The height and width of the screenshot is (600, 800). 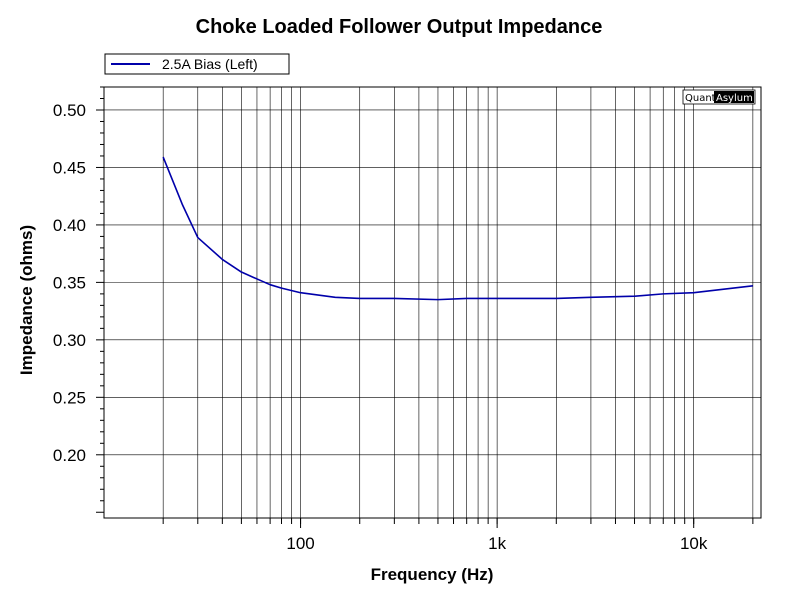 I want to click on y-tick-label: 0.35, so click(x=69, y=282).